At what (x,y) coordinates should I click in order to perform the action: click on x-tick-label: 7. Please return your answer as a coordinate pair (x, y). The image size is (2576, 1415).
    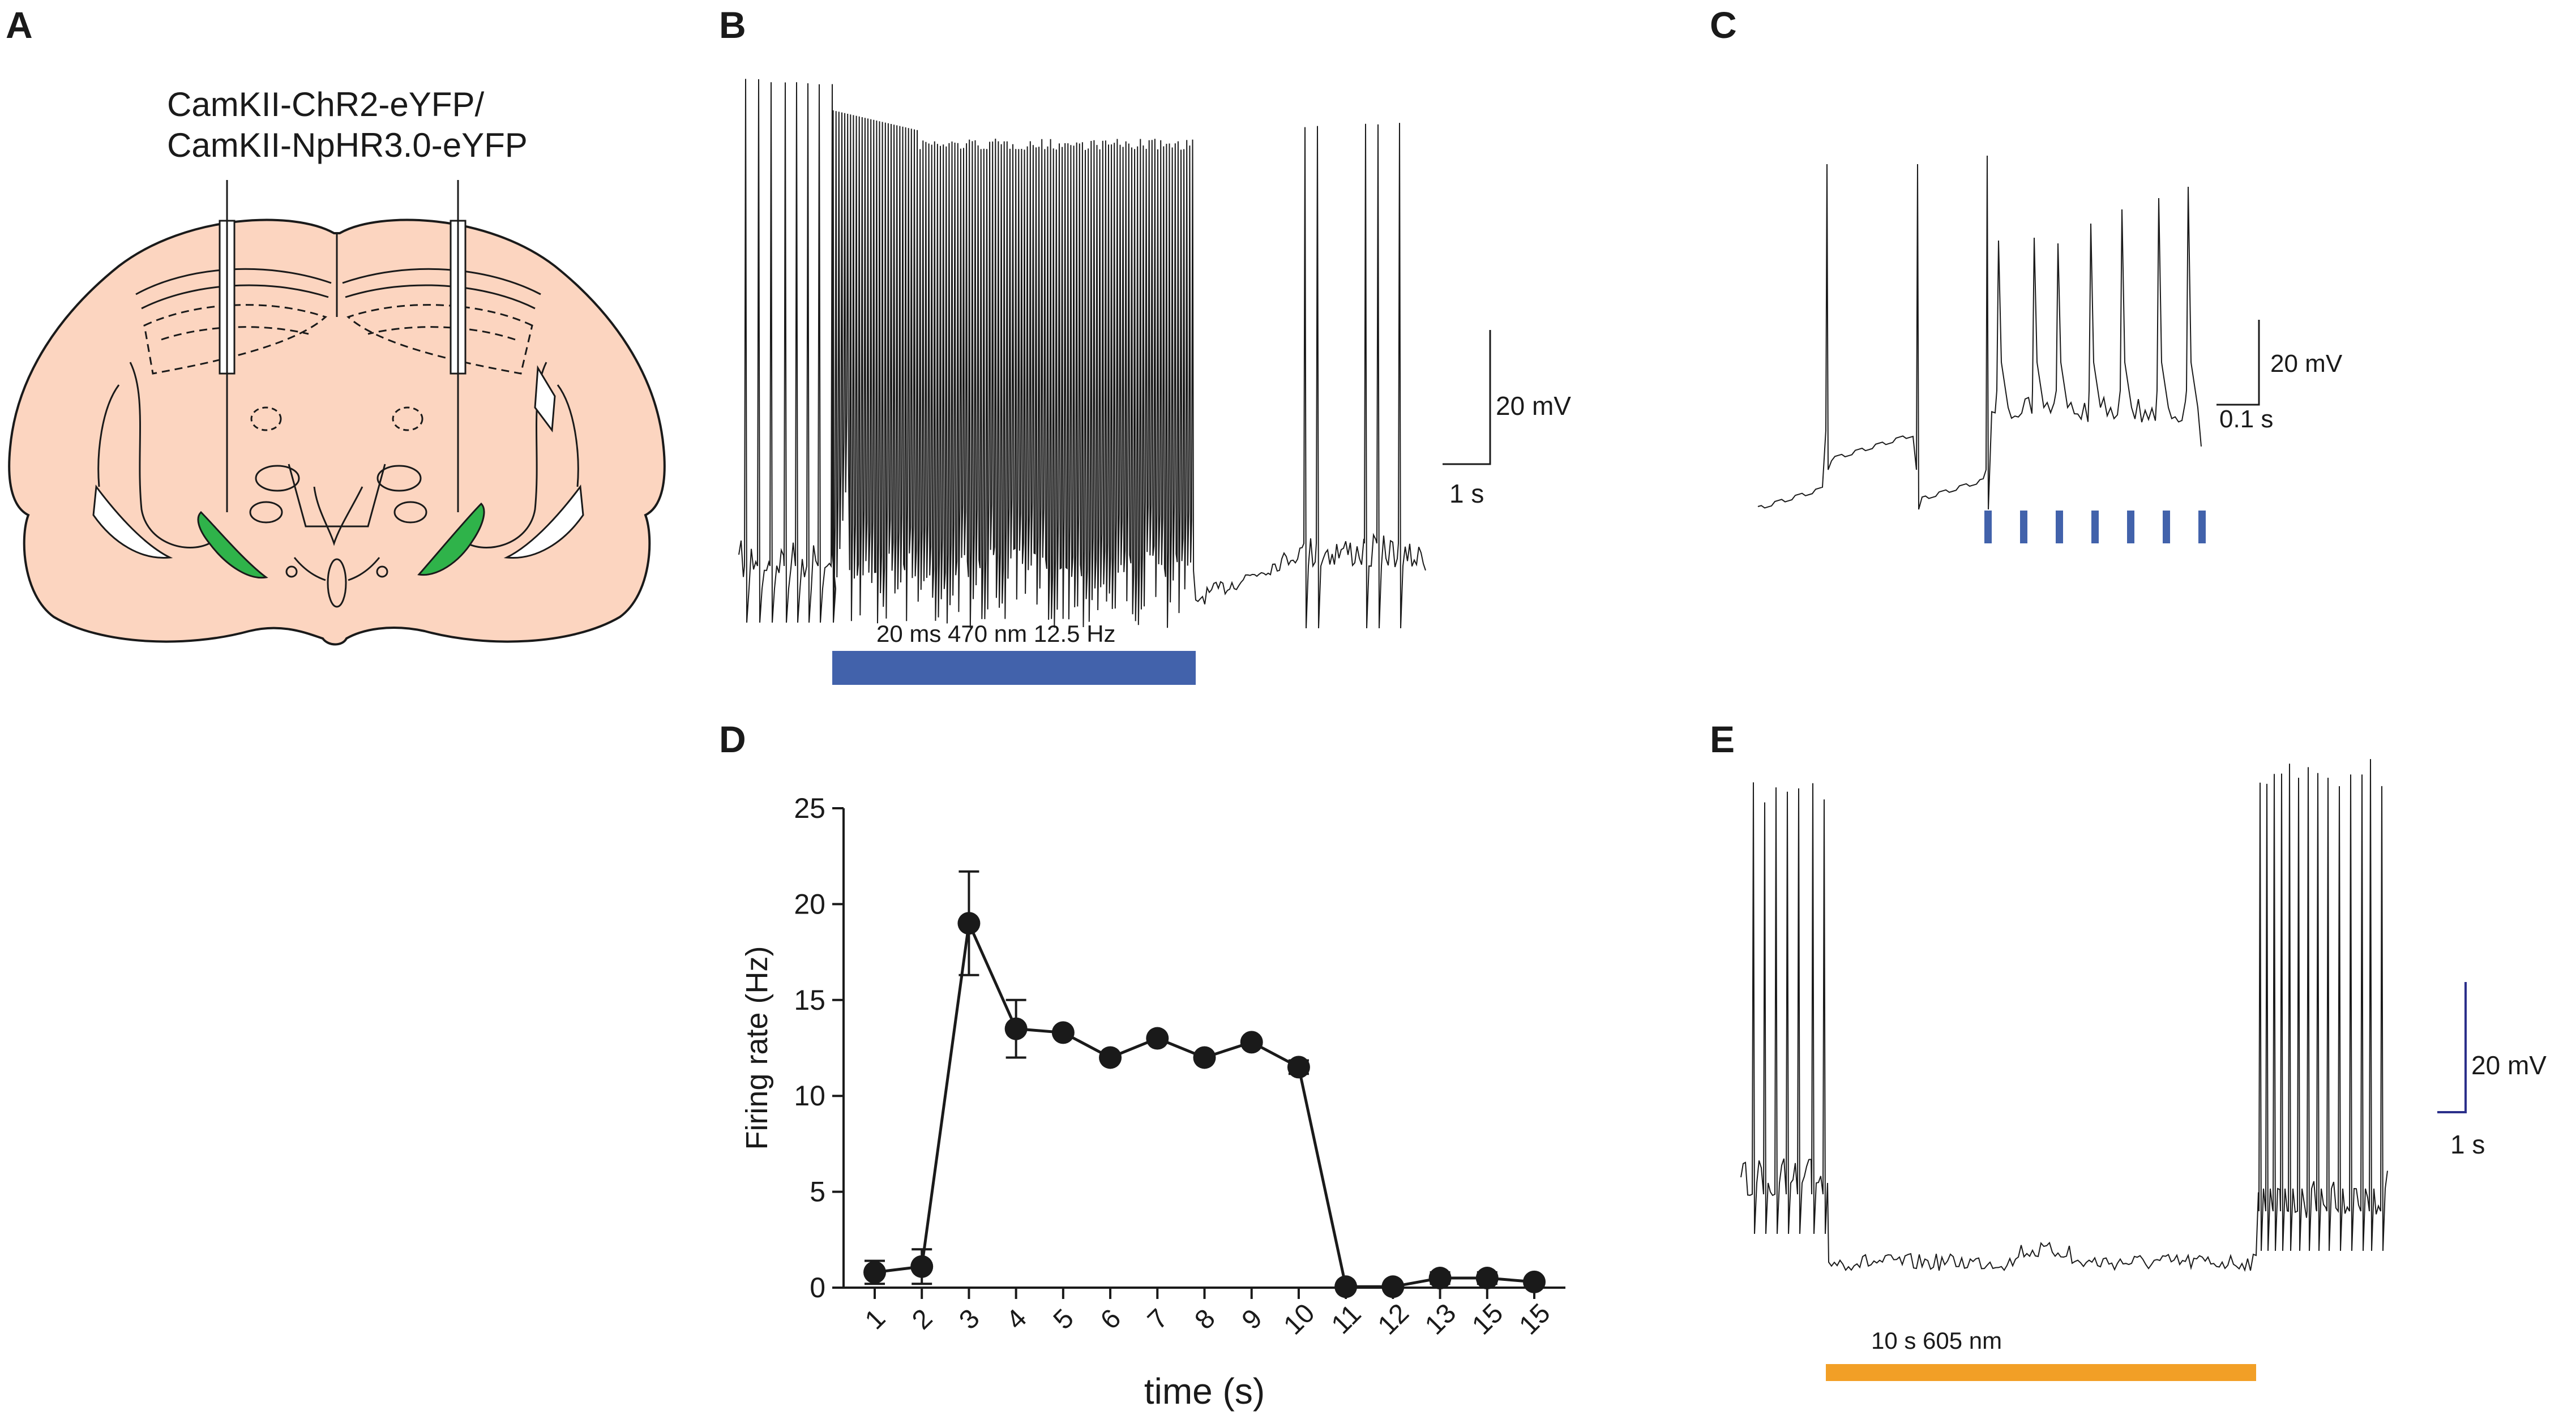
    Looking at the image, I should click on (1158, 1319).